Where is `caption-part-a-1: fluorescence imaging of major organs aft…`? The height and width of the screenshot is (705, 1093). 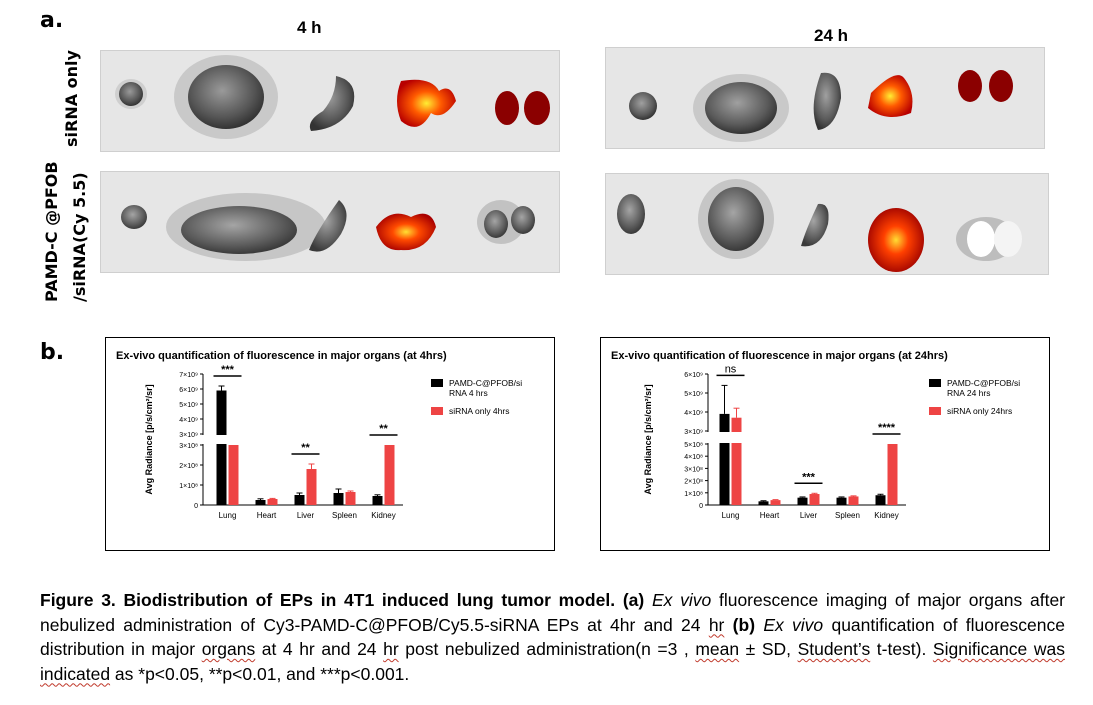
caption-part-a-1: fluorescence imaging of major organs aft… is located at coordinates (552, 612).